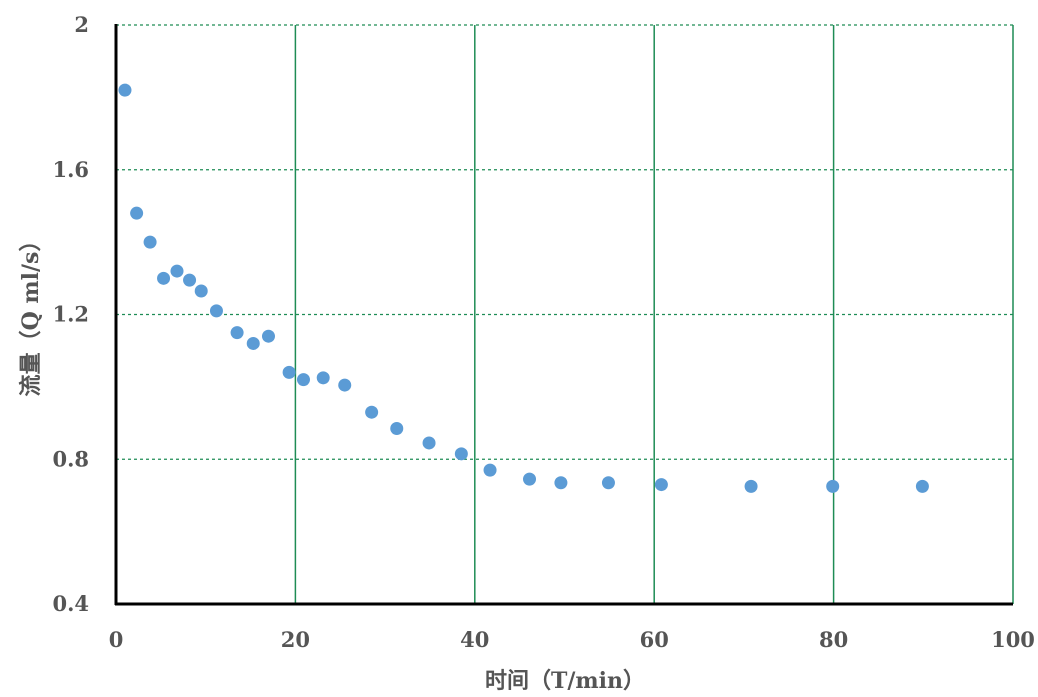 This screenshot has height=697, width=1038. Describe the element at coordinates (474, 639) in the screenshot. I see `x-tick-label: 40` at that location.